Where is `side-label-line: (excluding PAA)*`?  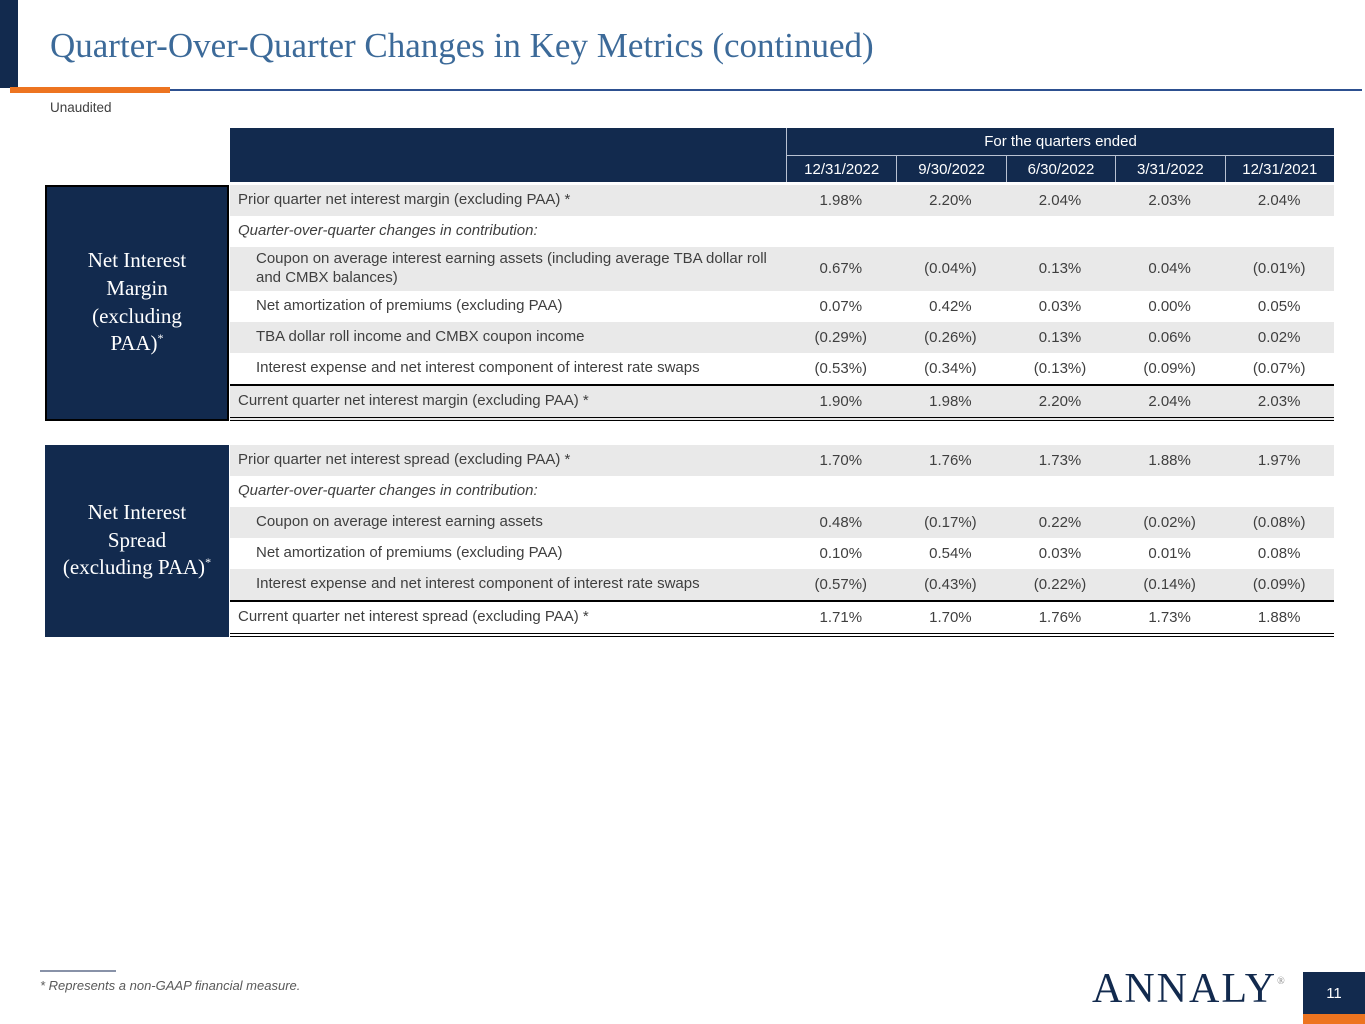 side-label-line: (excluding PAA)* is located at coordinates (137, 567).